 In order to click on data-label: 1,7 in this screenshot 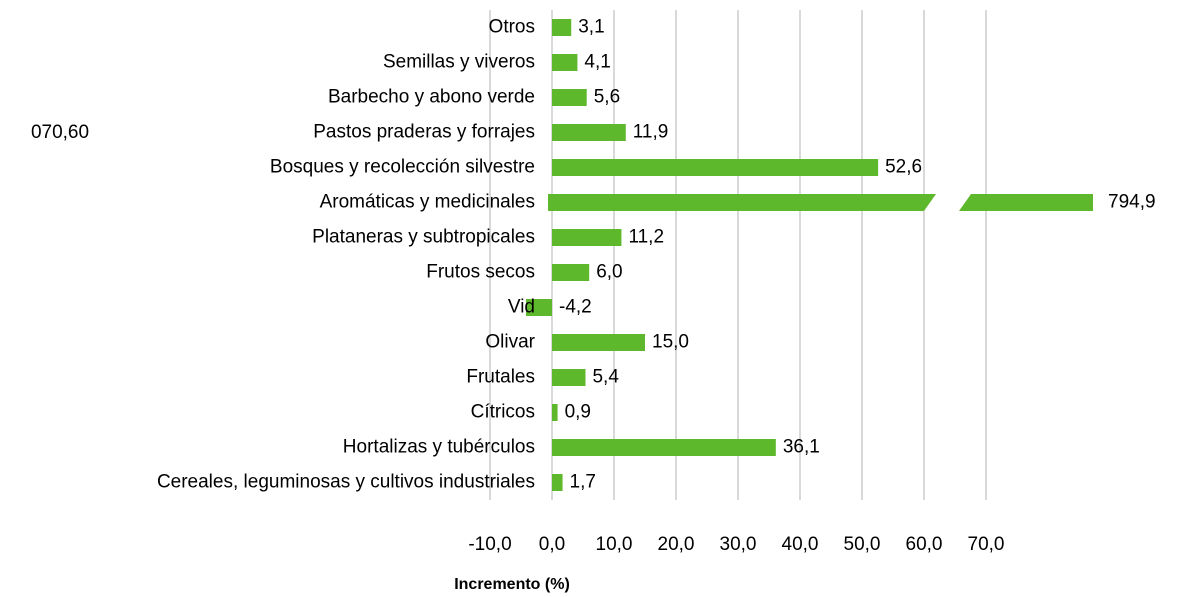, I will do `click(583, 482)`.